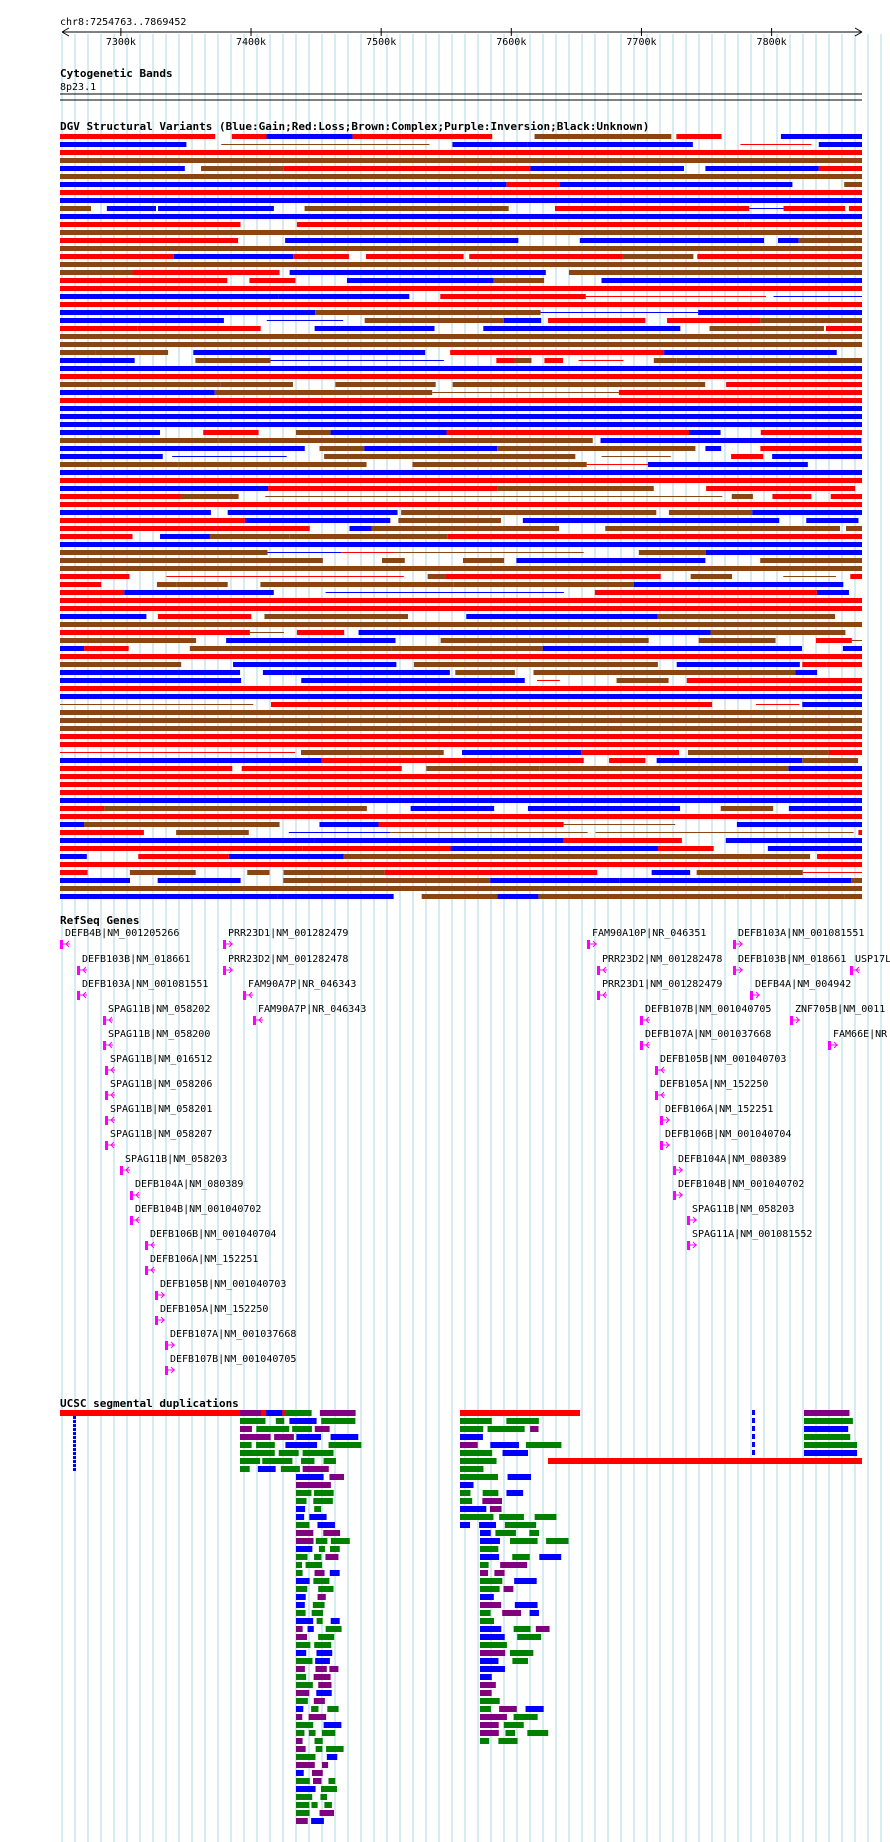 This screenshot has width=890, height=1842. Describe the element at coordinates (302, 984) in the screenshot. I see `gene-label: FAM90A7P|NR_046343` at that location.